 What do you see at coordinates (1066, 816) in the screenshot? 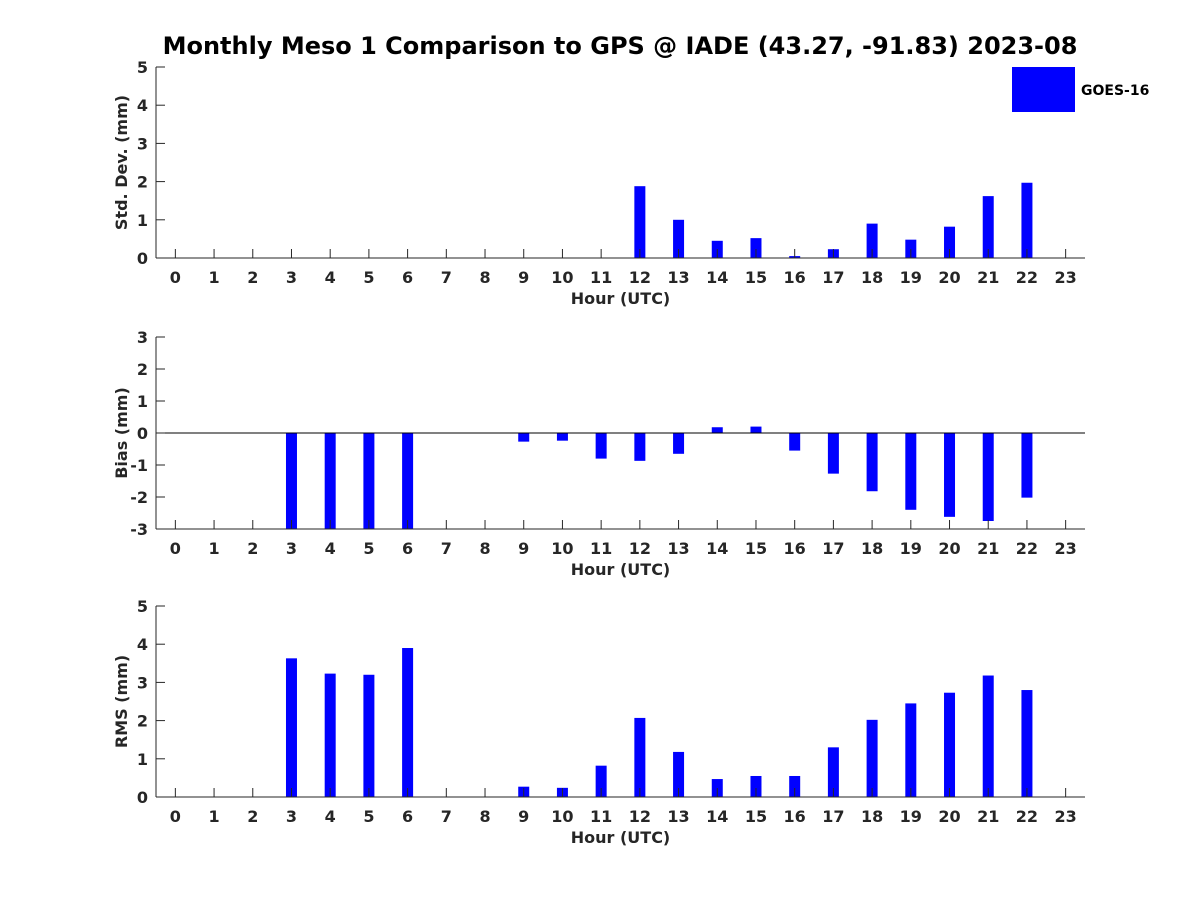
I see `x-tick-label: 23` at bounding box center [1066, 816].